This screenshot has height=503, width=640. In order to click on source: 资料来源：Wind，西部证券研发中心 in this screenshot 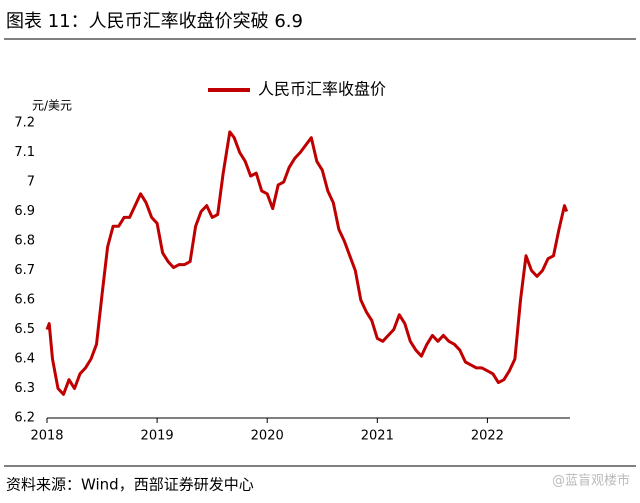, I will do `click(130, 485)`.